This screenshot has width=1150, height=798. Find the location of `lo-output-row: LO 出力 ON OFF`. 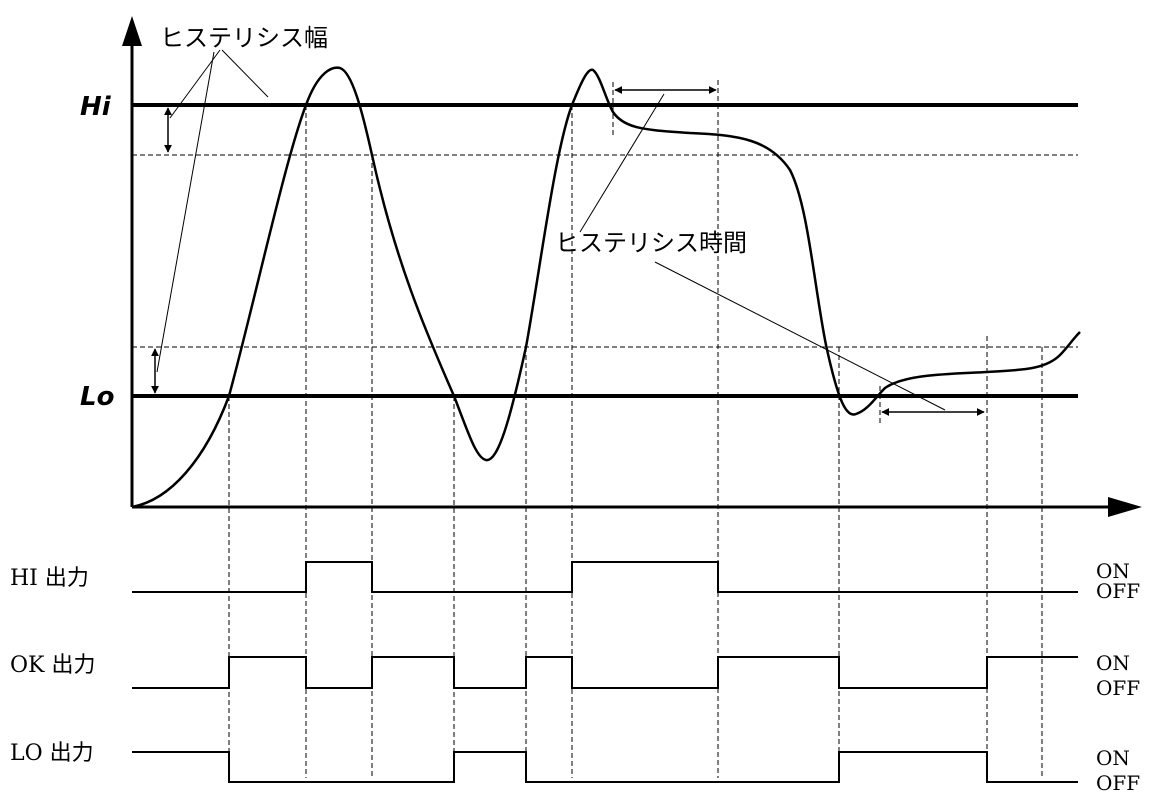

lo-output-row: LO 出力 ON OFF is located at coordinates (575, 768).